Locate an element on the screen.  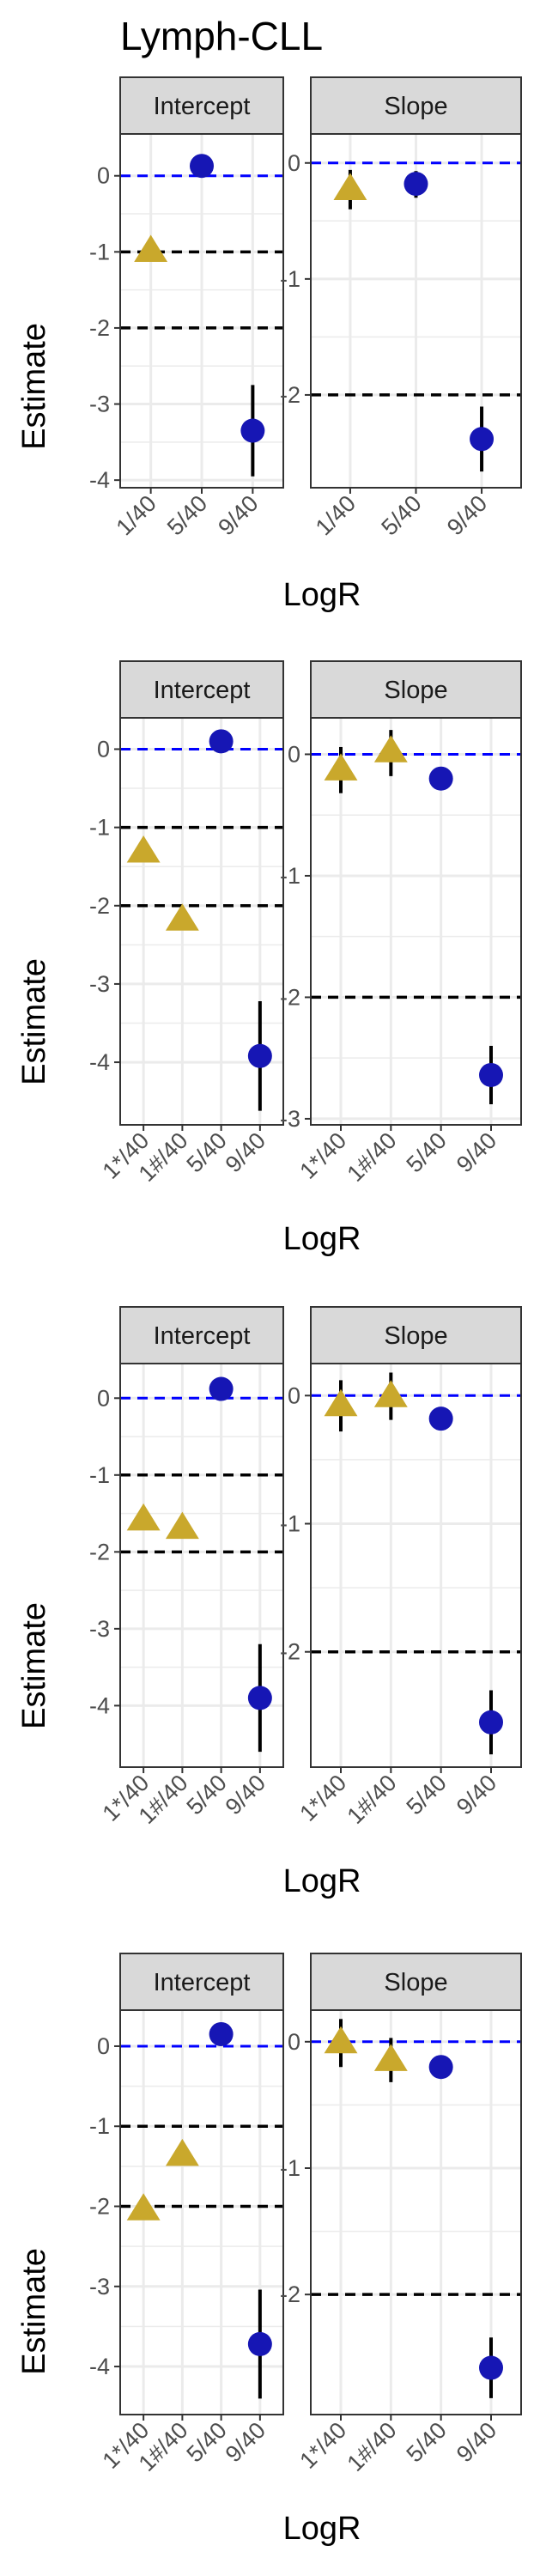
facet-panel-4: Slope 0 -1 -2 -31*/401#/40 5/40 9/40 is located at coordinates (401, 924).